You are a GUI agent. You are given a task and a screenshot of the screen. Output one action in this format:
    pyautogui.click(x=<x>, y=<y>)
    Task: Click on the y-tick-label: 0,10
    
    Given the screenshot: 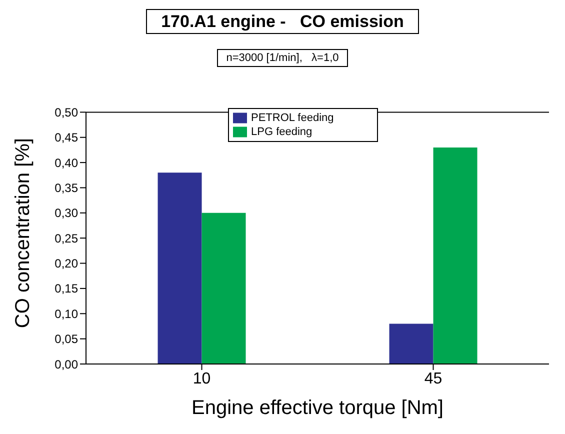 What is the action you would take?
    pyautogui.click(x=66, y=313)
    